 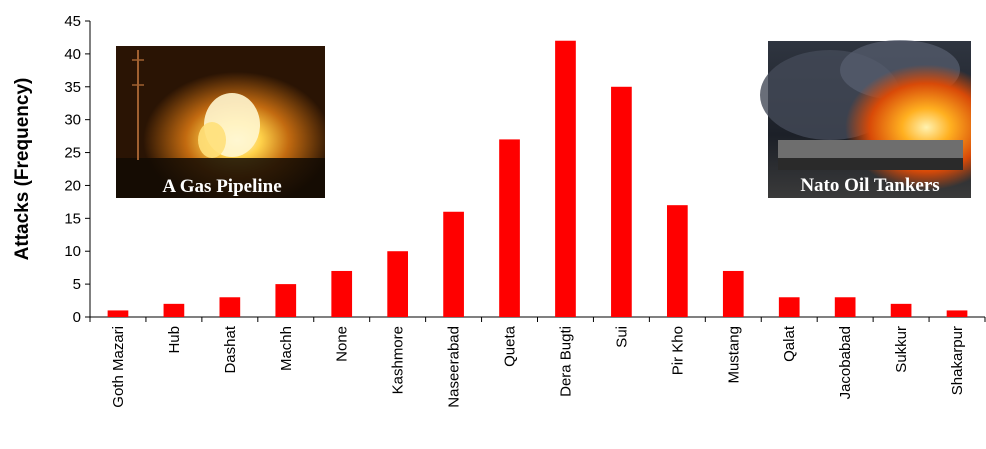 I want to click on category-label: Dashat, so click(x=230, y=349).